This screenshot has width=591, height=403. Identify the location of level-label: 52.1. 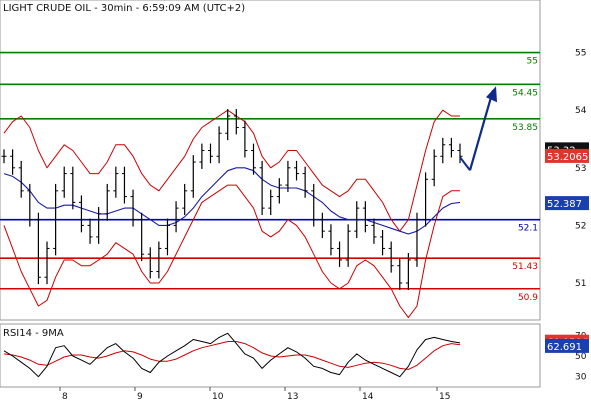
(528, 229).